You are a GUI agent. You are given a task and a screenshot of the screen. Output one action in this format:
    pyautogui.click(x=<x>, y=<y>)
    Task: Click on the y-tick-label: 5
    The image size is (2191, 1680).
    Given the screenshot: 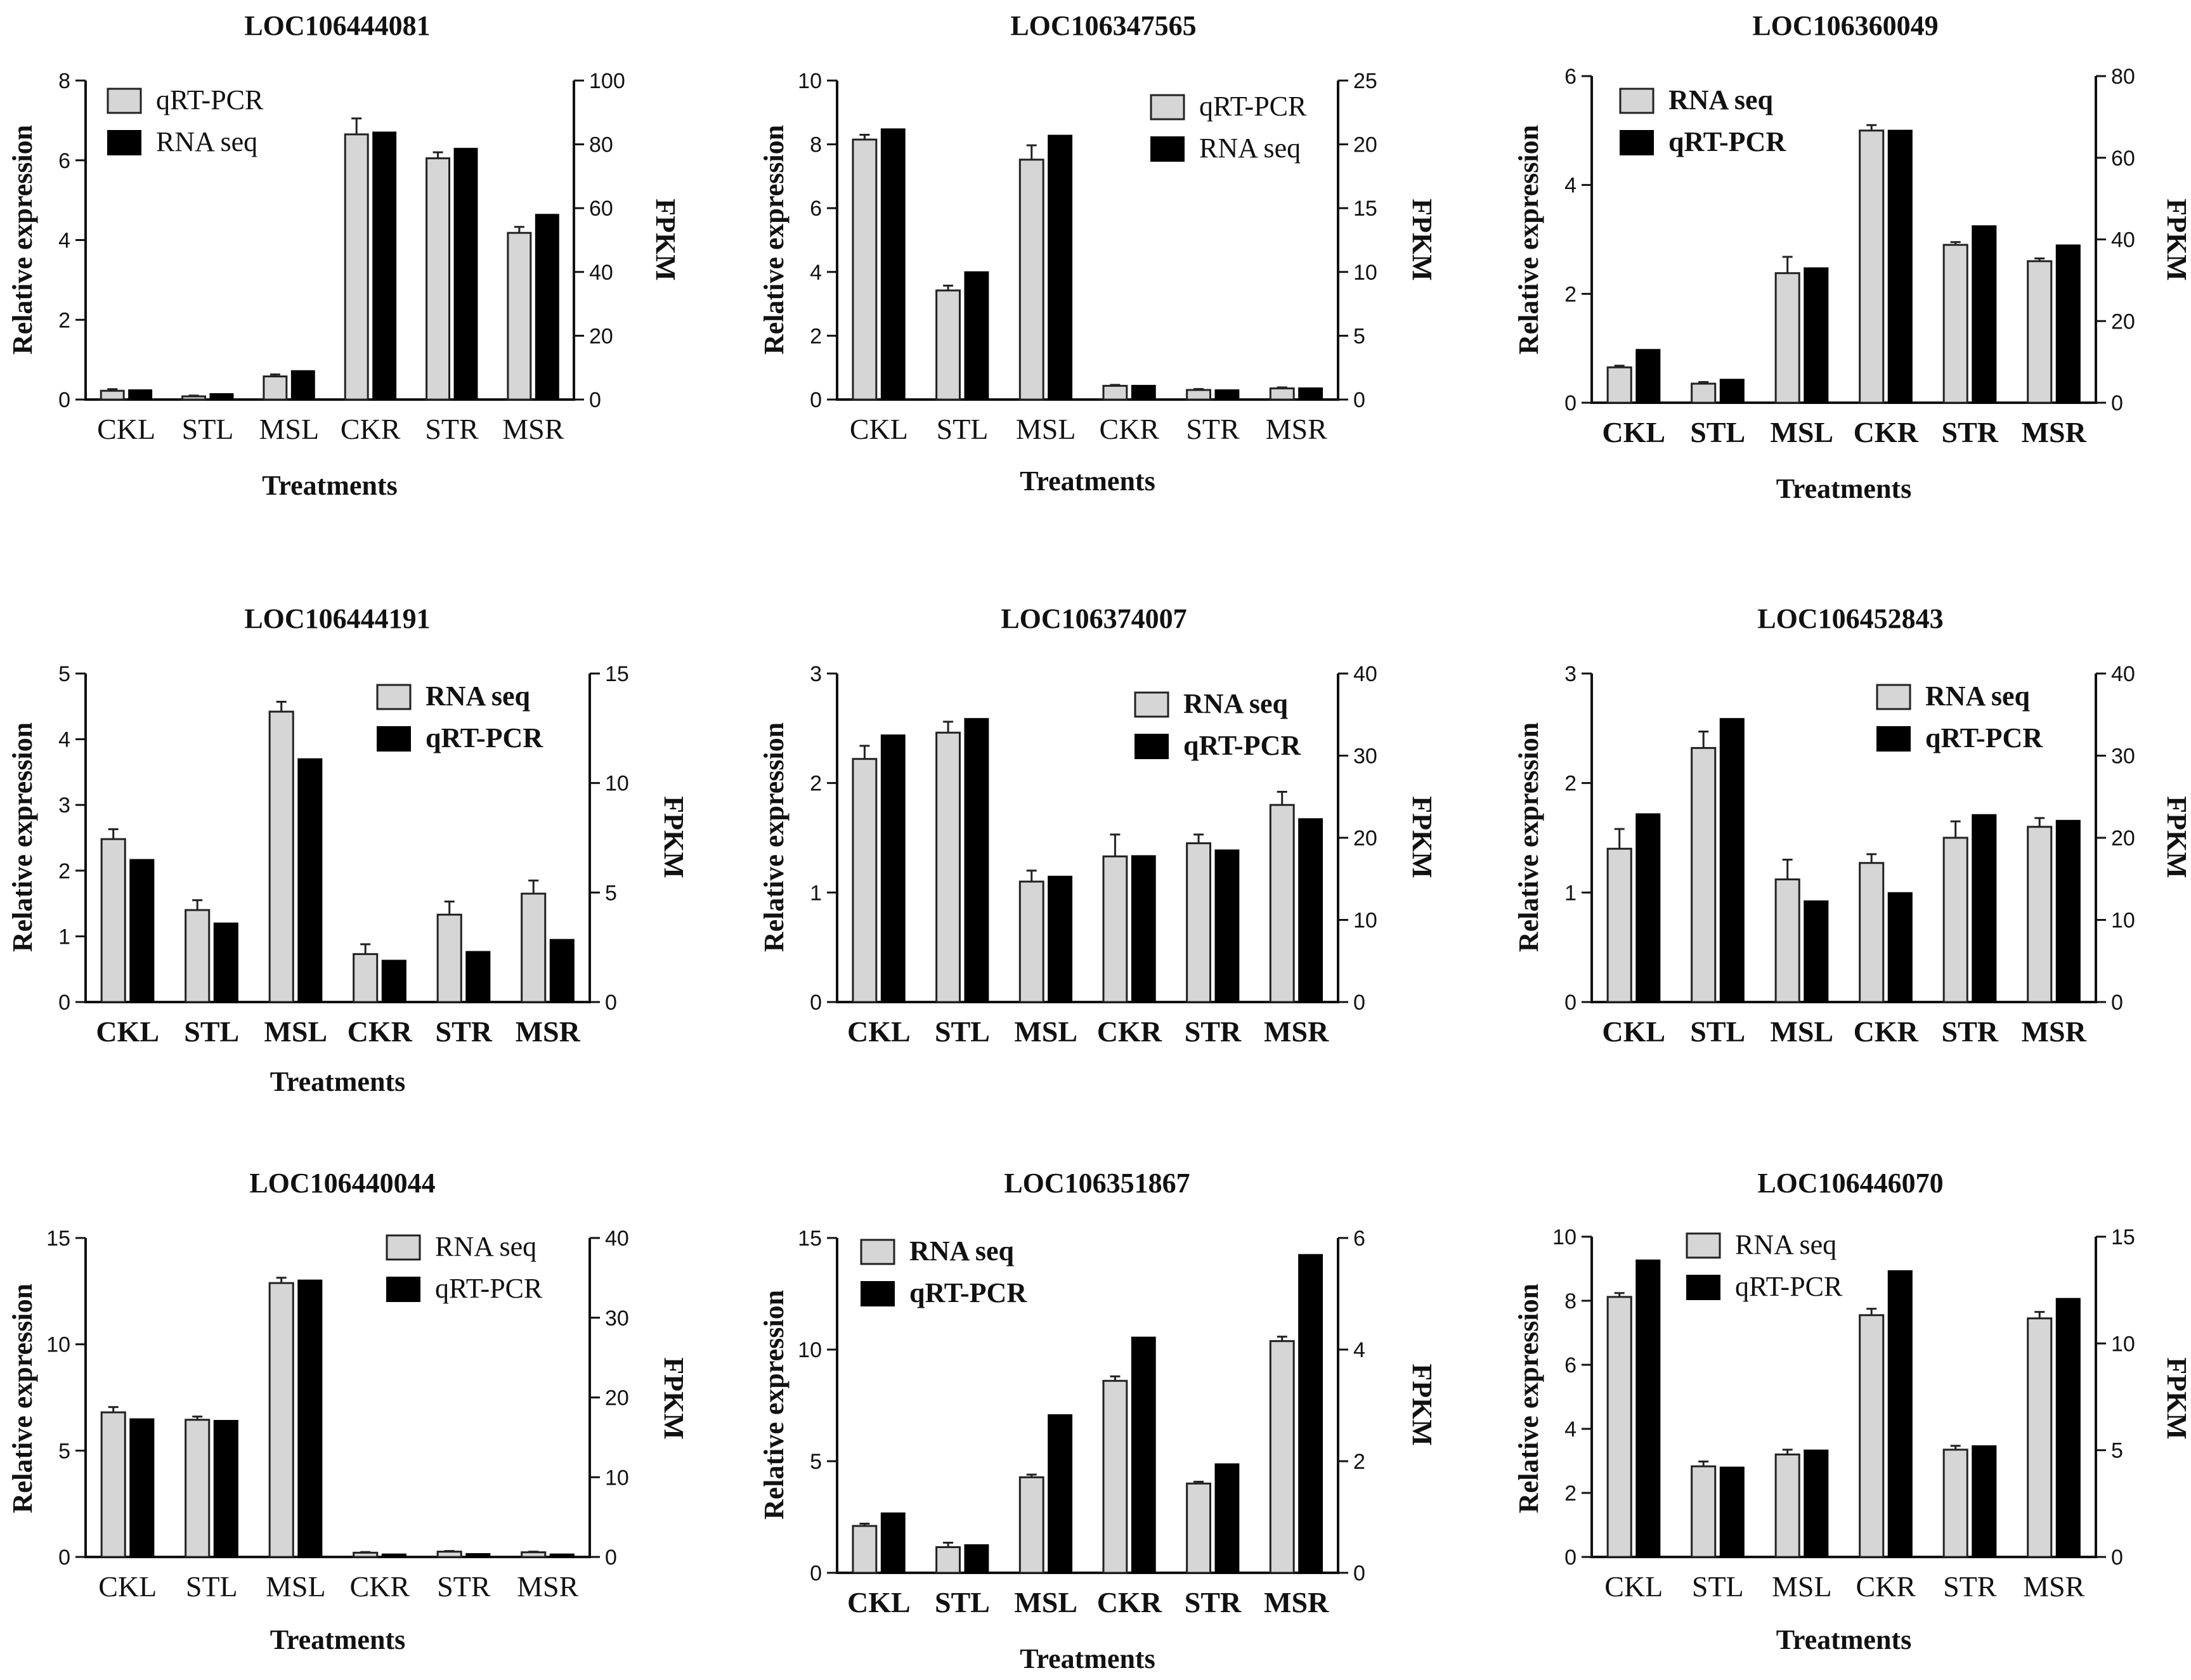 What is the action you would take?
    pyautogui.click(x=816, y=1462)
    